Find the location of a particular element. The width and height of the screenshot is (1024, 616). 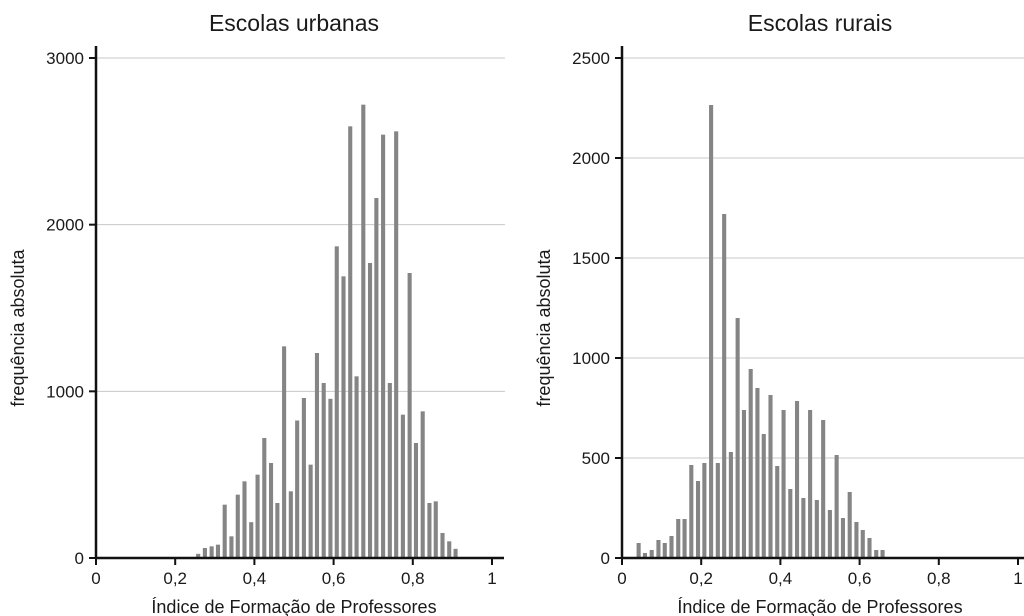

y-tick-label: 2500 is located at coordinates (591, 58).